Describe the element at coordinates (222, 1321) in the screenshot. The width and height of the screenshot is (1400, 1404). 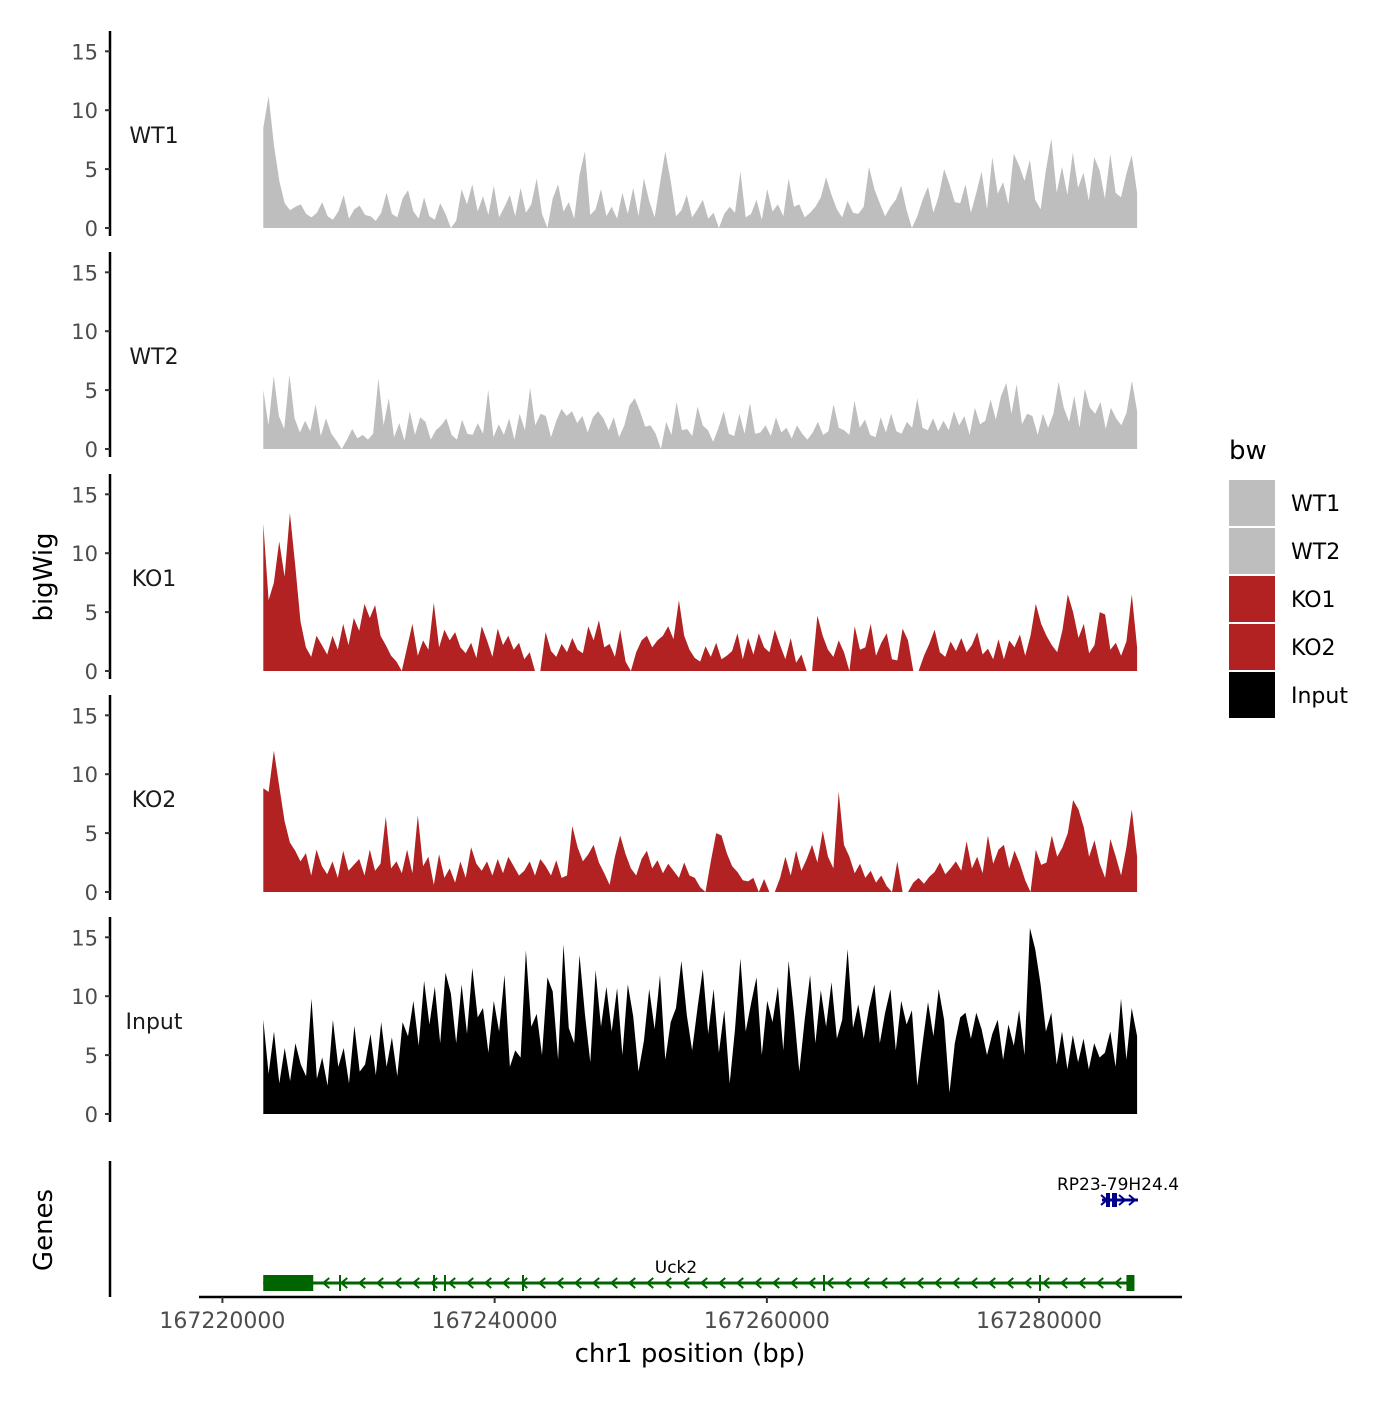
I see `x-tick-label: 167220000` at that location.